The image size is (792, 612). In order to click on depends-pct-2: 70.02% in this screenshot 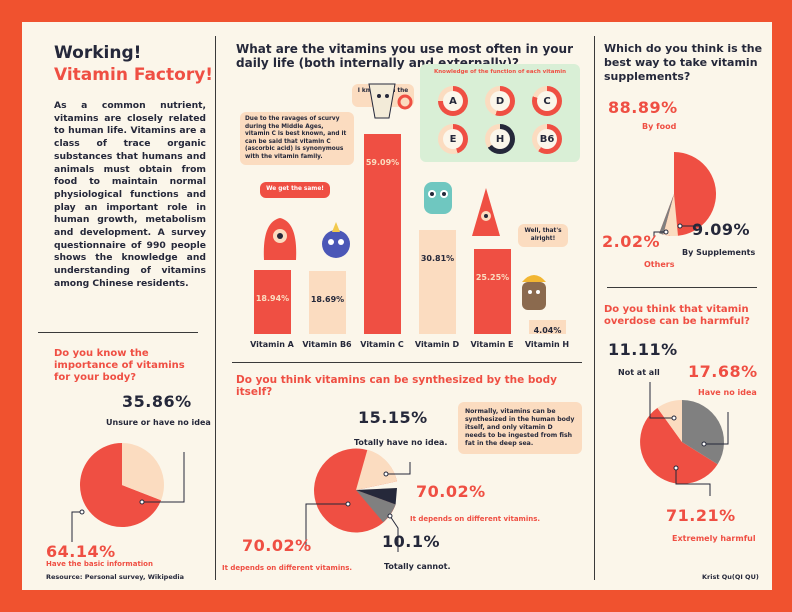, I will do `click(277, 545)`.